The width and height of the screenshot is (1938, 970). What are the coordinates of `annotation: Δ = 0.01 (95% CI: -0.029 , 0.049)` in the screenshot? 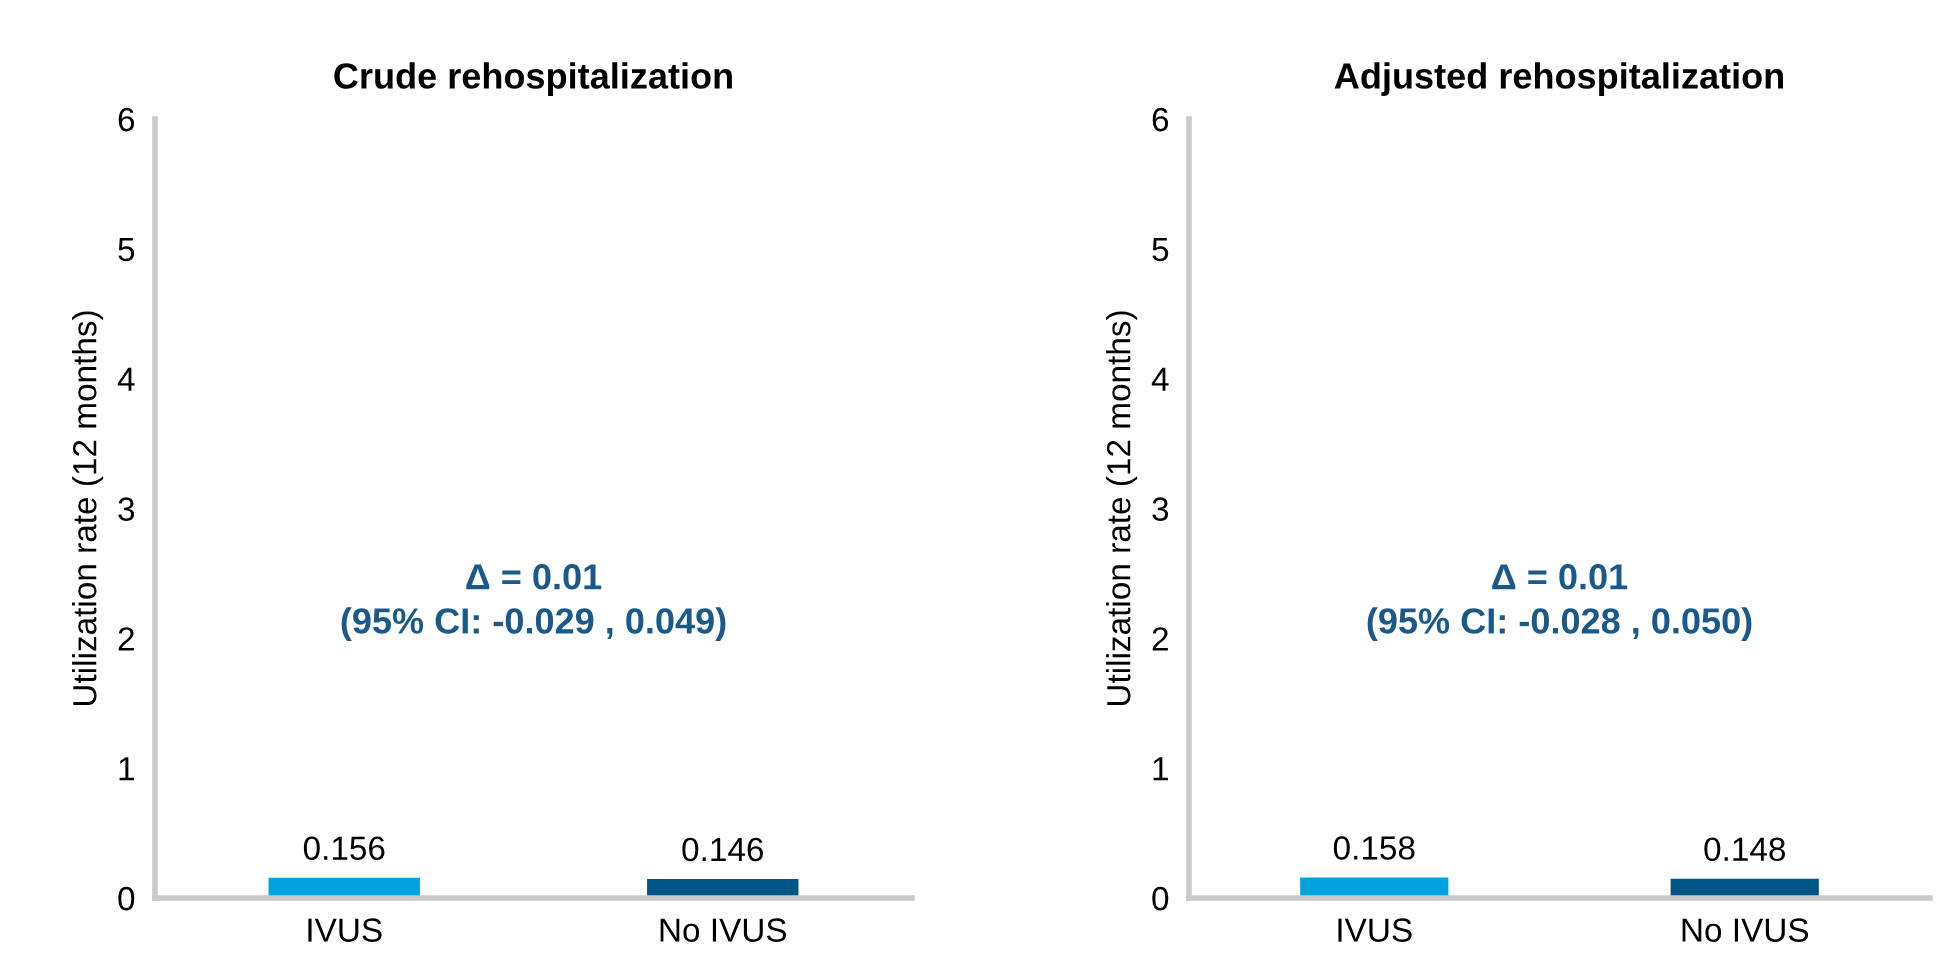 It's located at (533, 602).